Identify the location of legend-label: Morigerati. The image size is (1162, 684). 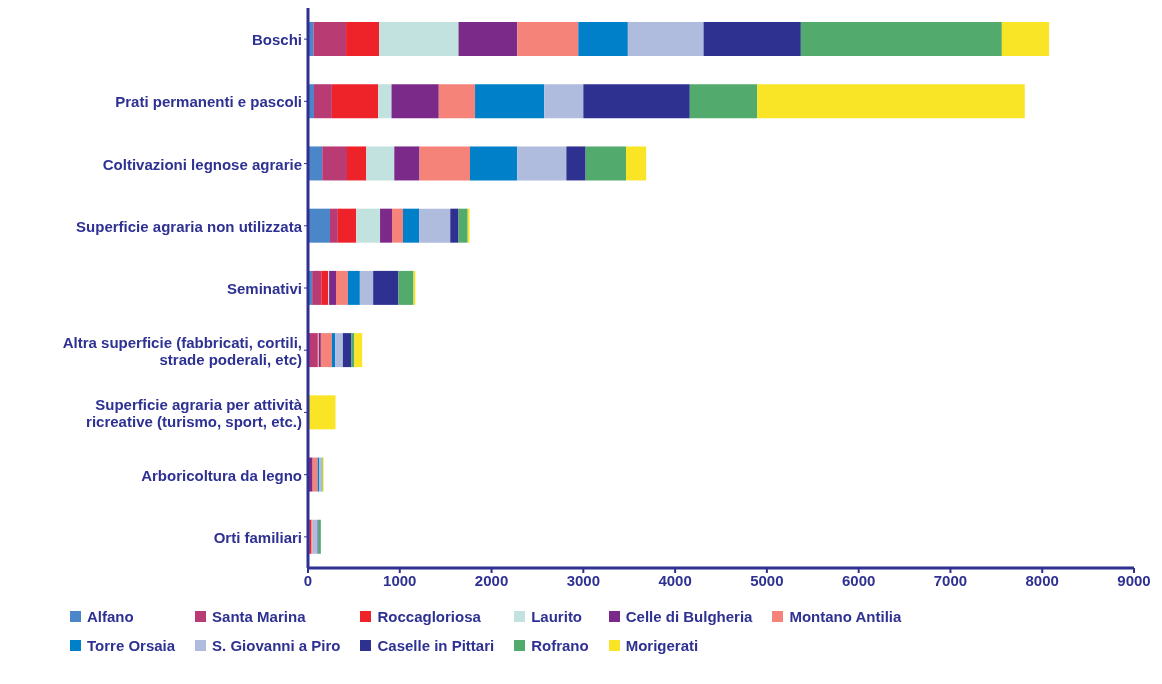
(662, 645).